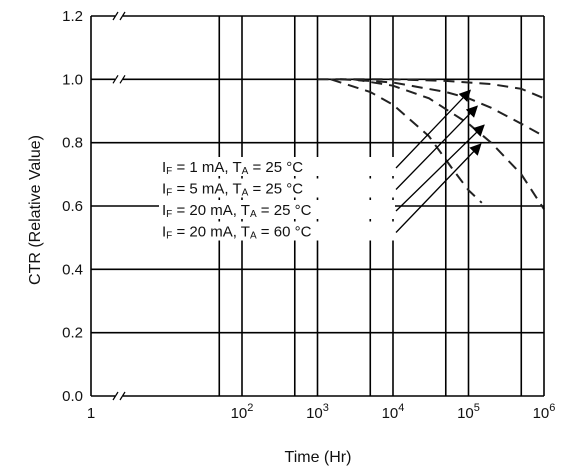 This screenshot has width=567, height=471. I want to click on y-tick-label: 1.2, so click(72, 16).